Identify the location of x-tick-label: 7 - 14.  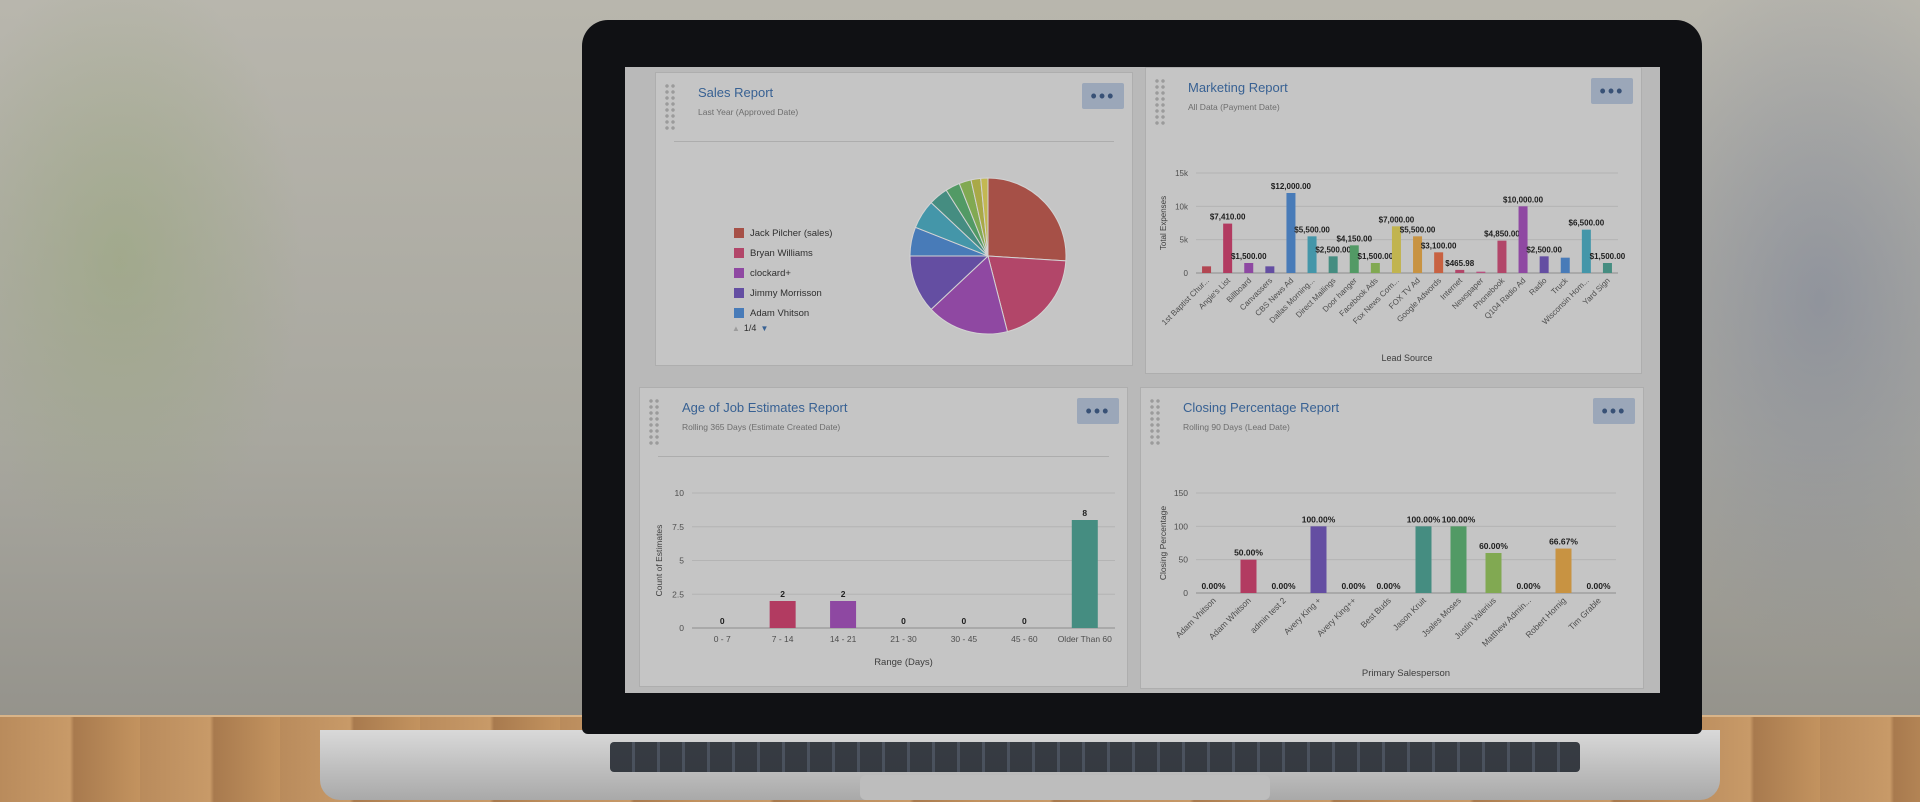
(783, 639).